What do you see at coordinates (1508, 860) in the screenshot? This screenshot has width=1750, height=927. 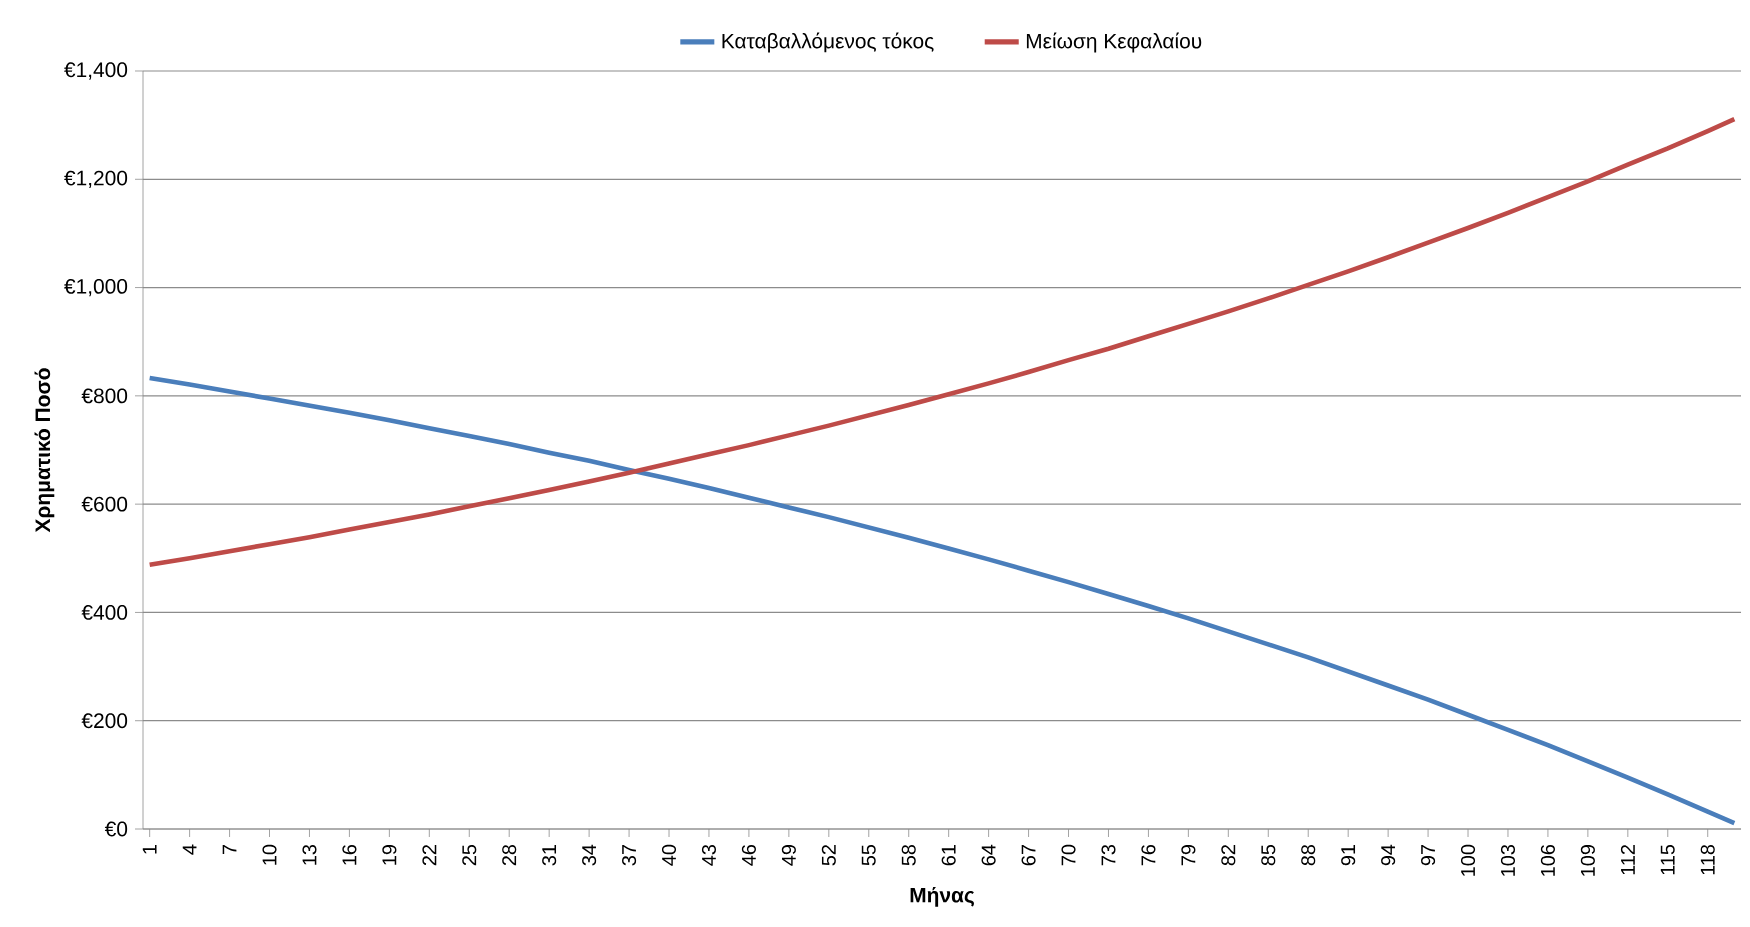 I see `x-tick-label: 103` at bounding box center [1508, 860].